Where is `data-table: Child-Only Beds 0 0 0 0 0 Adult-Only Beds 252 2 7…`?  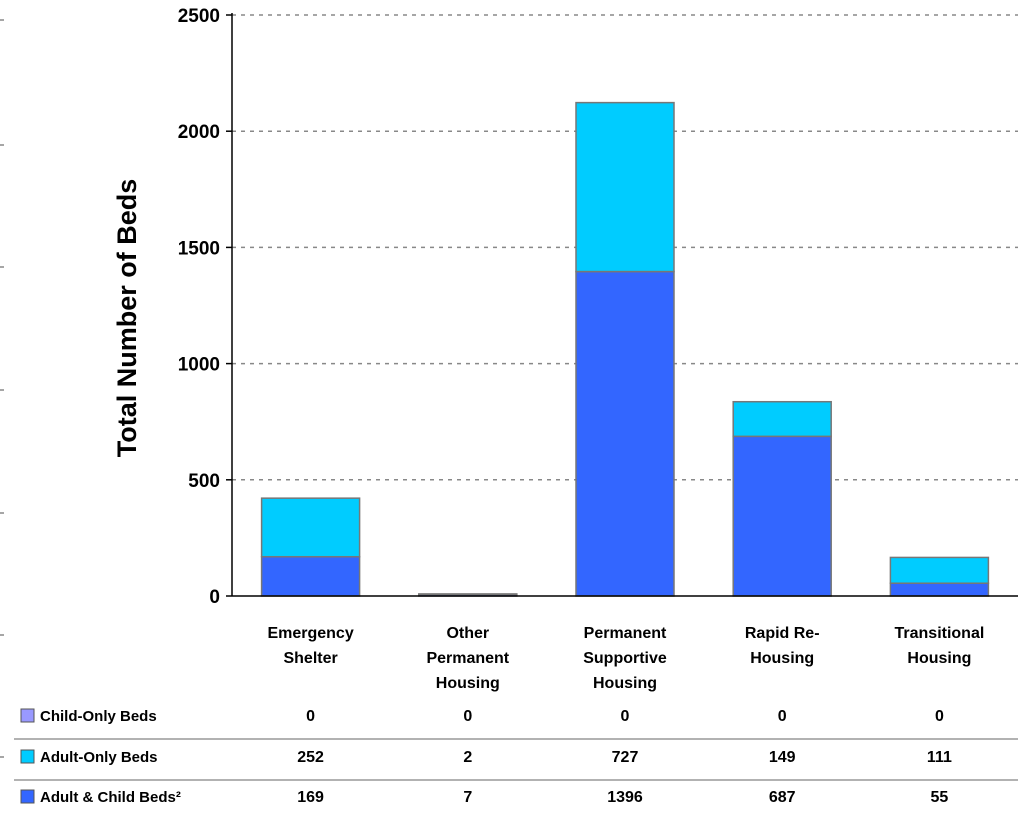
data-table: Child-Only Beds 0 0 0 0 0 Adult-Only Beds 252 2 7… is located at coordinates (516, 757).